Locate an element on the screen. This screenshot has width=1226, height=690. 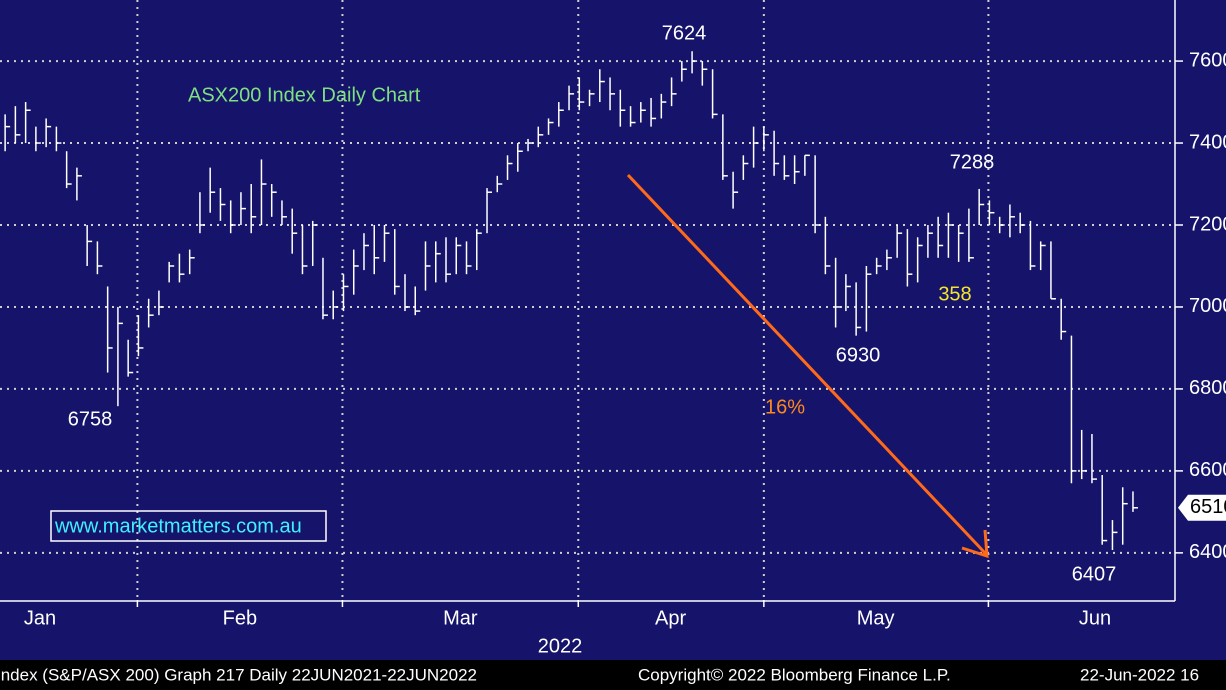
footer-right: 22-Jun-2022 16 is located at coordinates (1139, 674).